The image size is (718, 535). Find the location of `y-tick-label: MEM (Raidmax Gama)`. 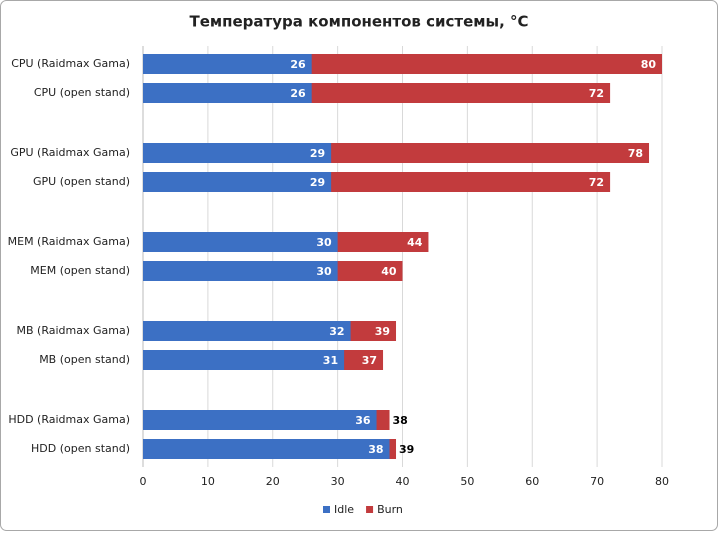

y-tick-label: MEM (Raidmax Gama) is located at coordinates (69, 241).